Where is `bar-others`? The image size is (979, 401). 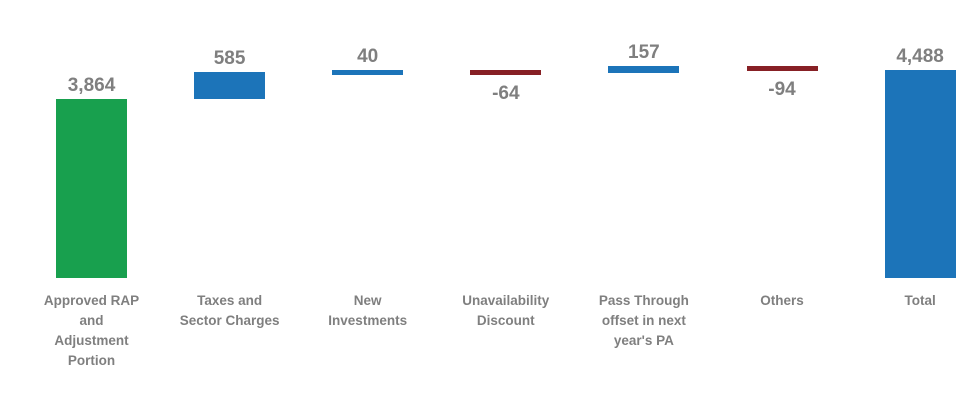 bar-others is located at coordinates (782, 68).